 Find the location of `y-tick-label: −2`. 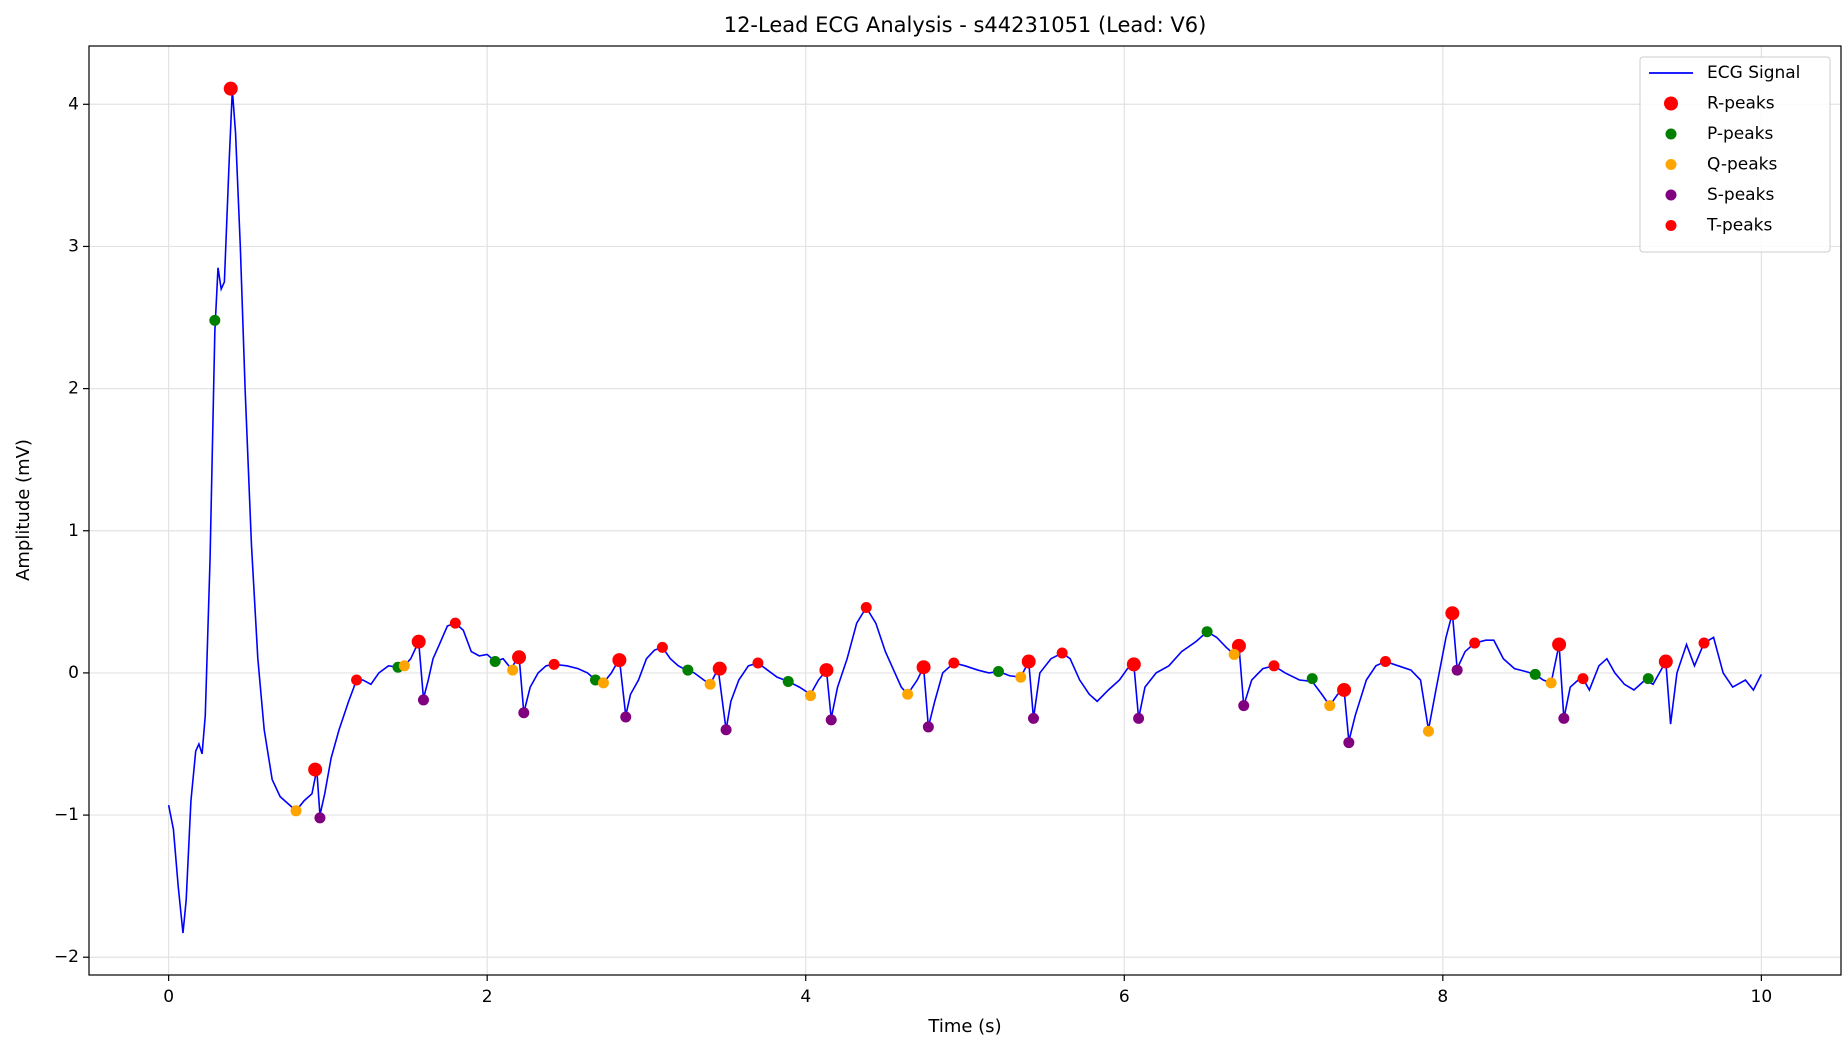

y-tick-label: −2 is located at coordinates (66, 957).